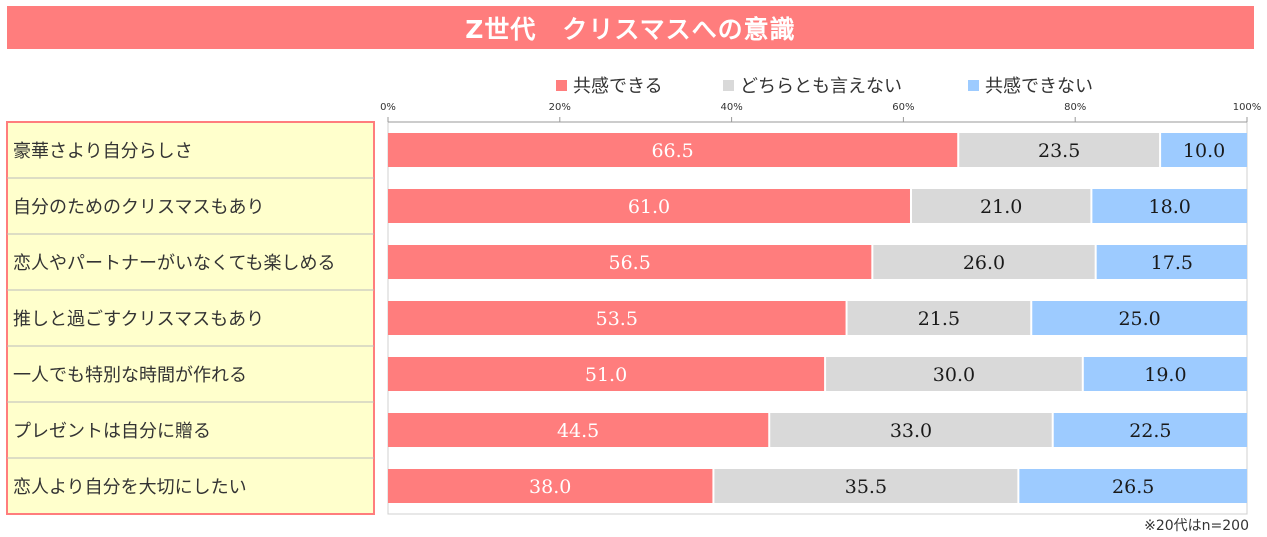 This screenshot has width=1267, height=537. I want to click on category-label: 自分のためのクリスマスもあり, so click(138, 207).